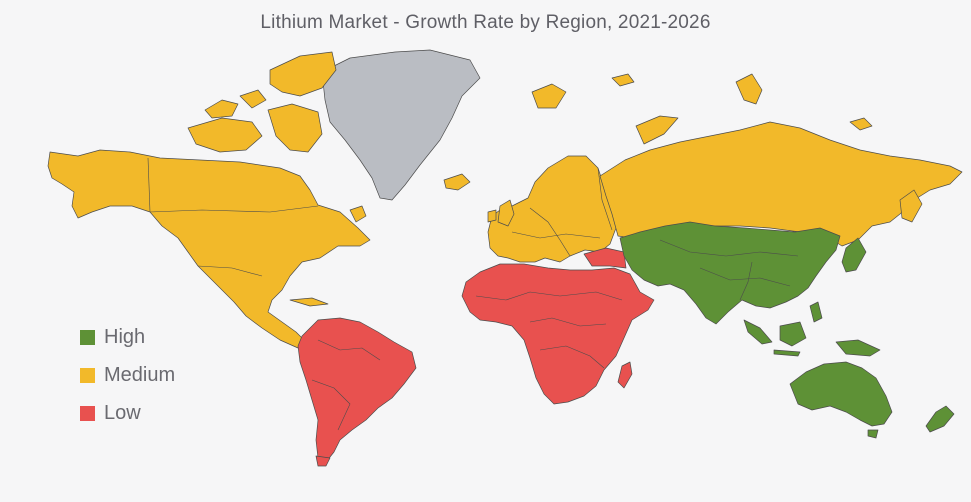 The width and height of the screenshot is (971, 502). I want to click on island-newfoundland, so click(358, 214).